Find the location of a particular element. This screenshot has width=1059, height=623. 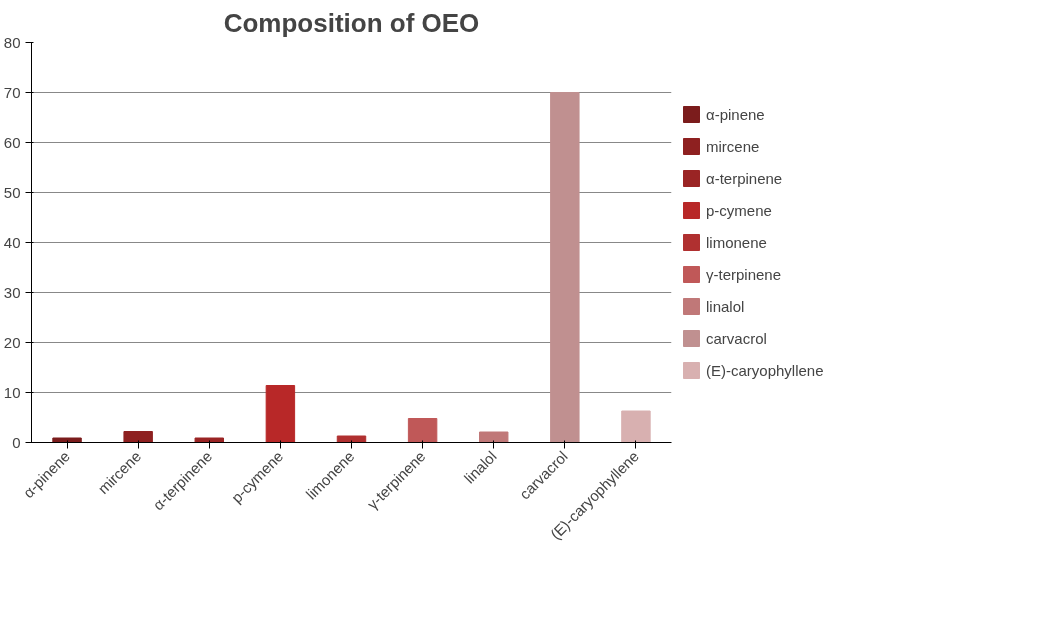

y-tick-label: 80 is located at coordinates (12, 42).